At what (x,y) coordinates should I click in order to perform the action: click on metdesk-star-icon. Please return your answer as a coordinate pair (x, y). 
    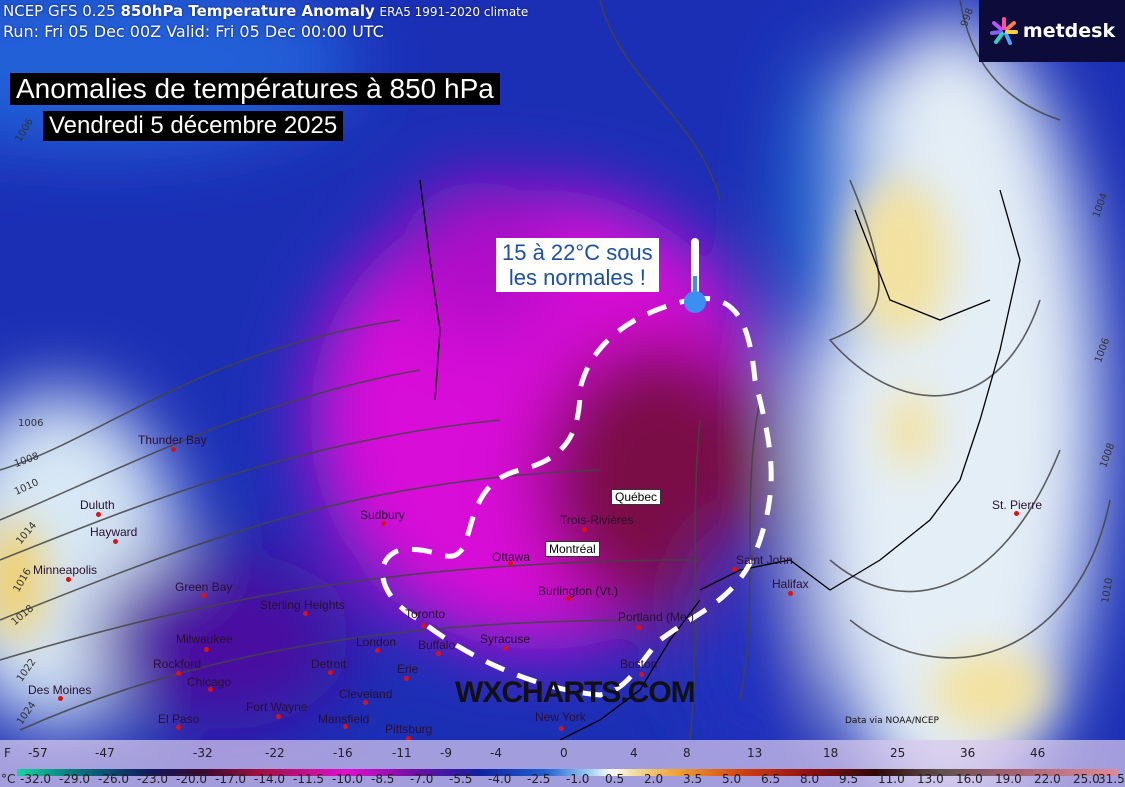
    Looking at the image, I should click on (1003, 31).